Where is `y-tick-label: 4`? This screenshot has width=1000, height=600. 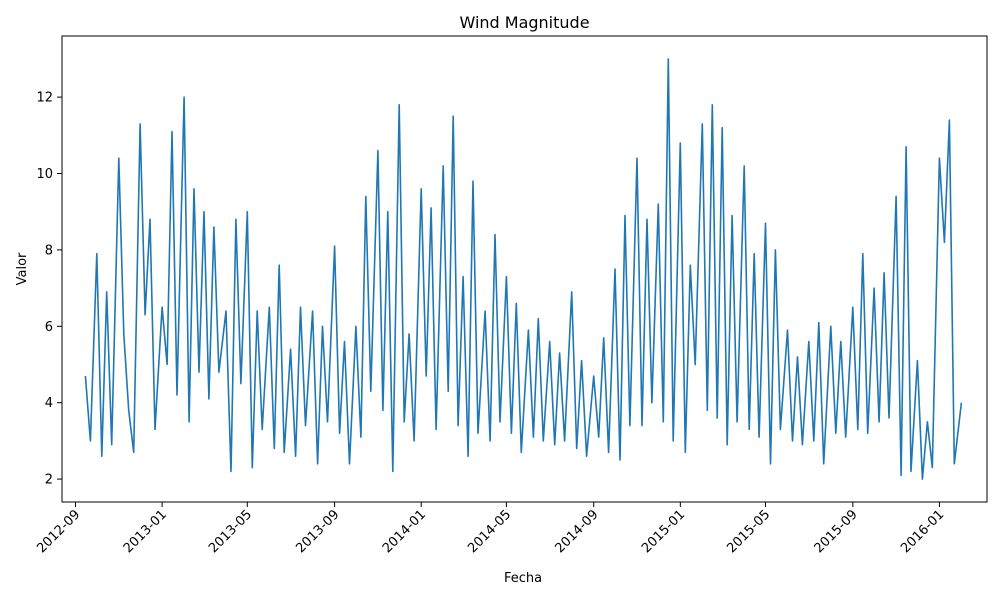
y-tick-label: 4 is located at coordinates (49, 403).